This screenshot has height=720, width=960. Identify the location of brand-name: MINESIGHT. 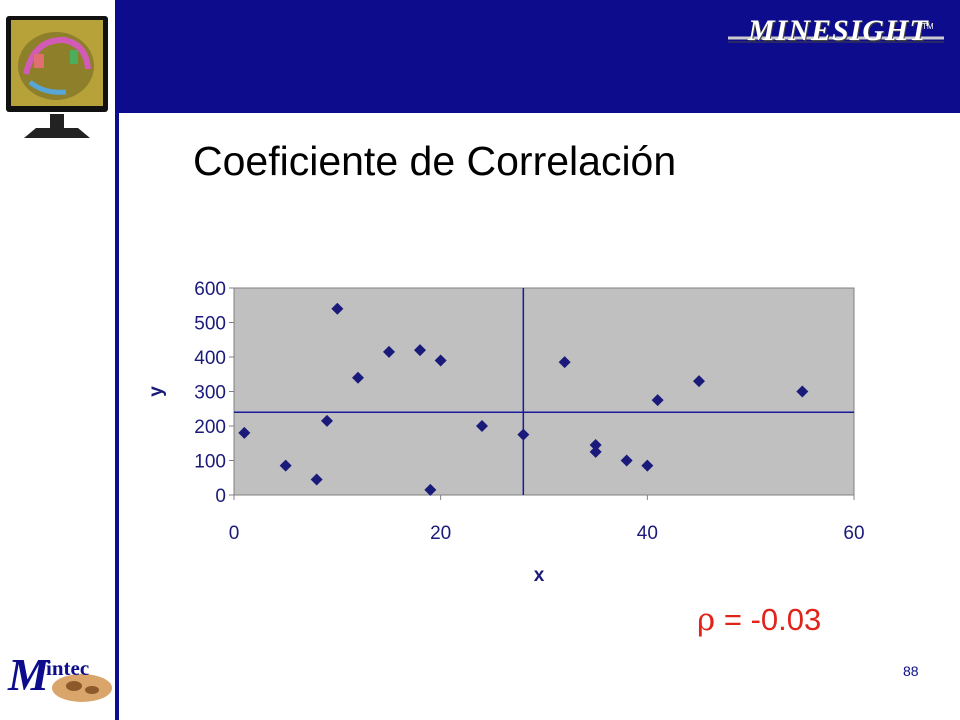
(838, 30).